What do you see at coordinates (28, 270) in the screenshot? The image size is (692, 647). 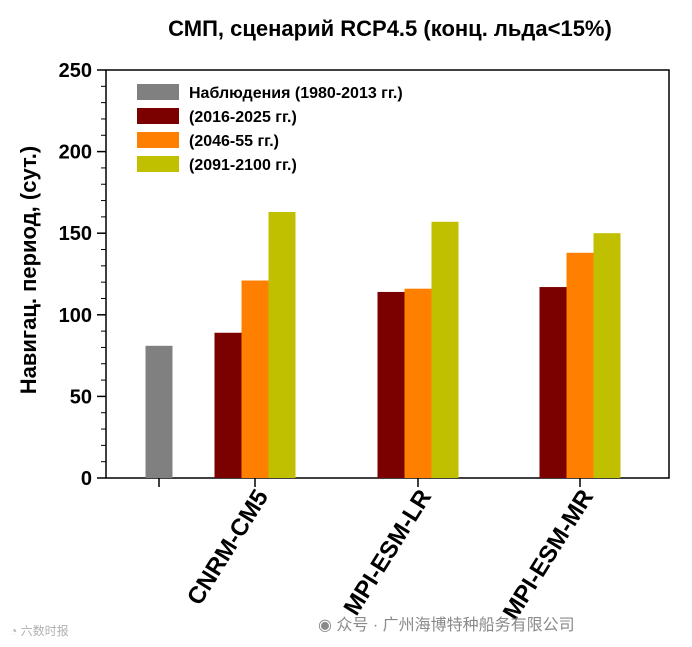 I see `y-axis-label: Навигац. период, (сут.)` at bounding box center [28, 270].